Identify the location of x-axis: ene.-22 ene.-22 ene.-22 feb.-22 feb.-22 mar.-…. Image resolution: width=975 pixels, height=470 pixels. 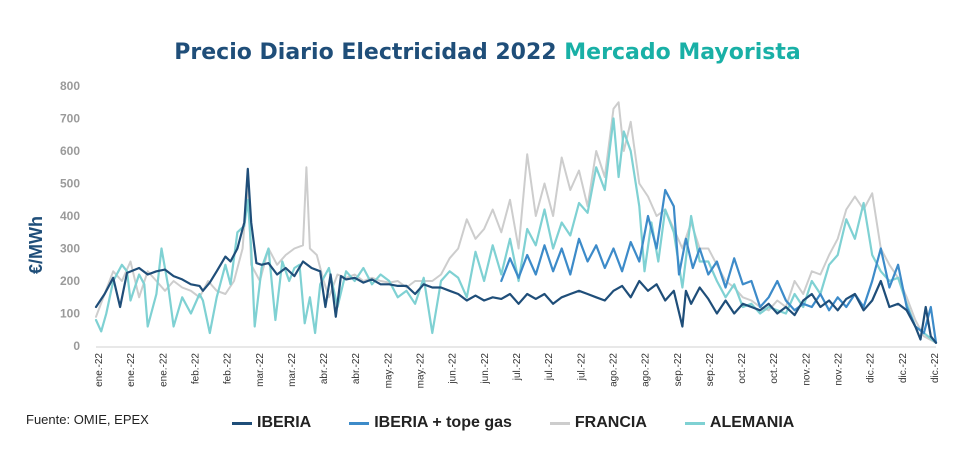
(517, 367).